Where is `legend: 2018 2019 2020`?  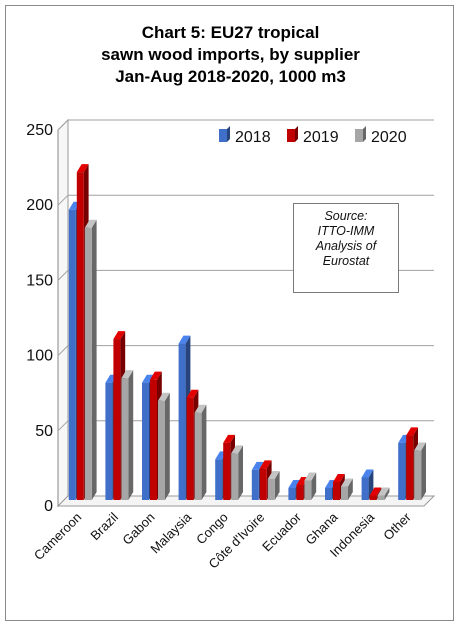 legend: 2018 2019 2020 is located at coordinates (313, 136).